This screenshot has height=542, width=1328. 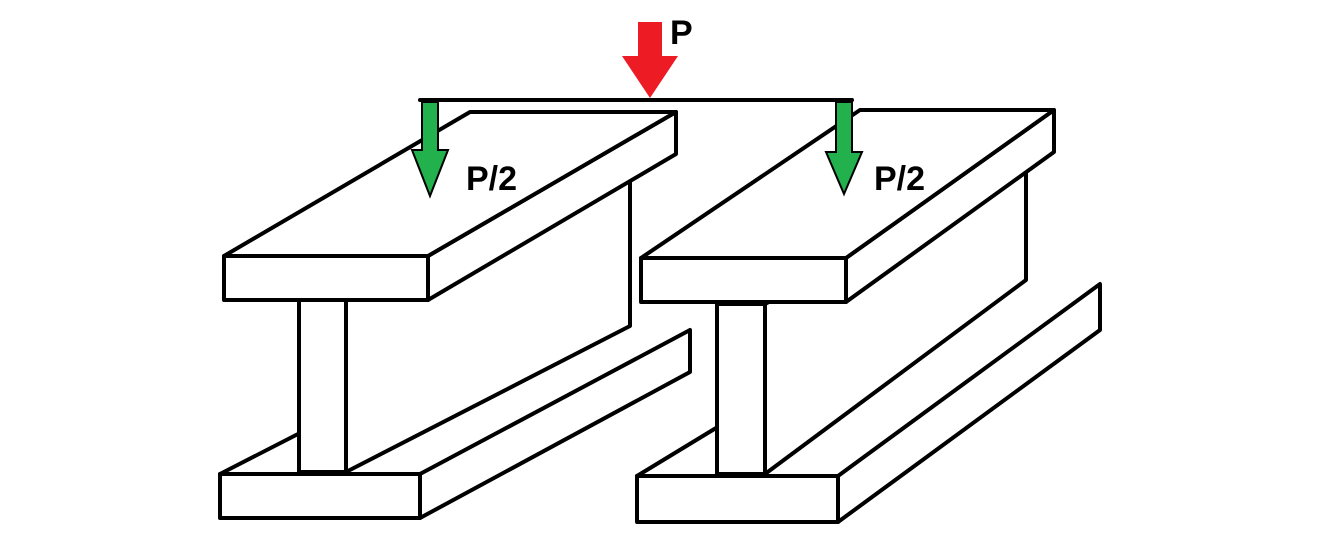 What do you see at coordinates (681, 33) in the screenshot?
I see `total-load-label: P` at bounding box center [681, 33].